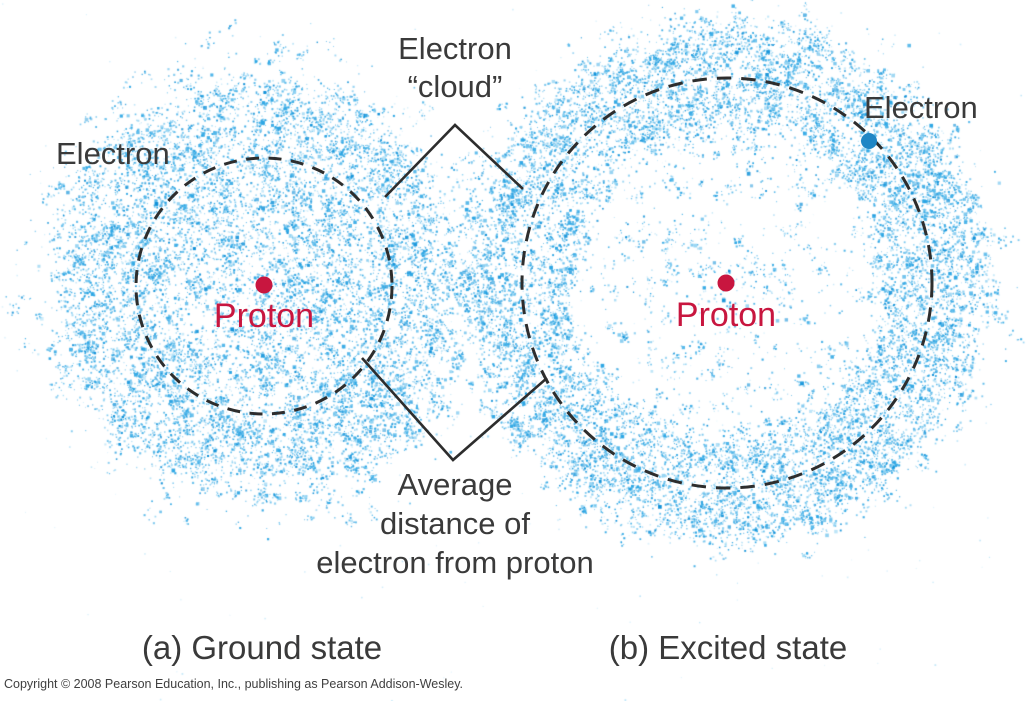 Image resolution: width=1026 pixels, height=701 pixels. What do you see at coordinates (455, 67) in the screenshot?
I see `electron-cloud-label: Electron “cloud”` at bounding box center [455, 67].